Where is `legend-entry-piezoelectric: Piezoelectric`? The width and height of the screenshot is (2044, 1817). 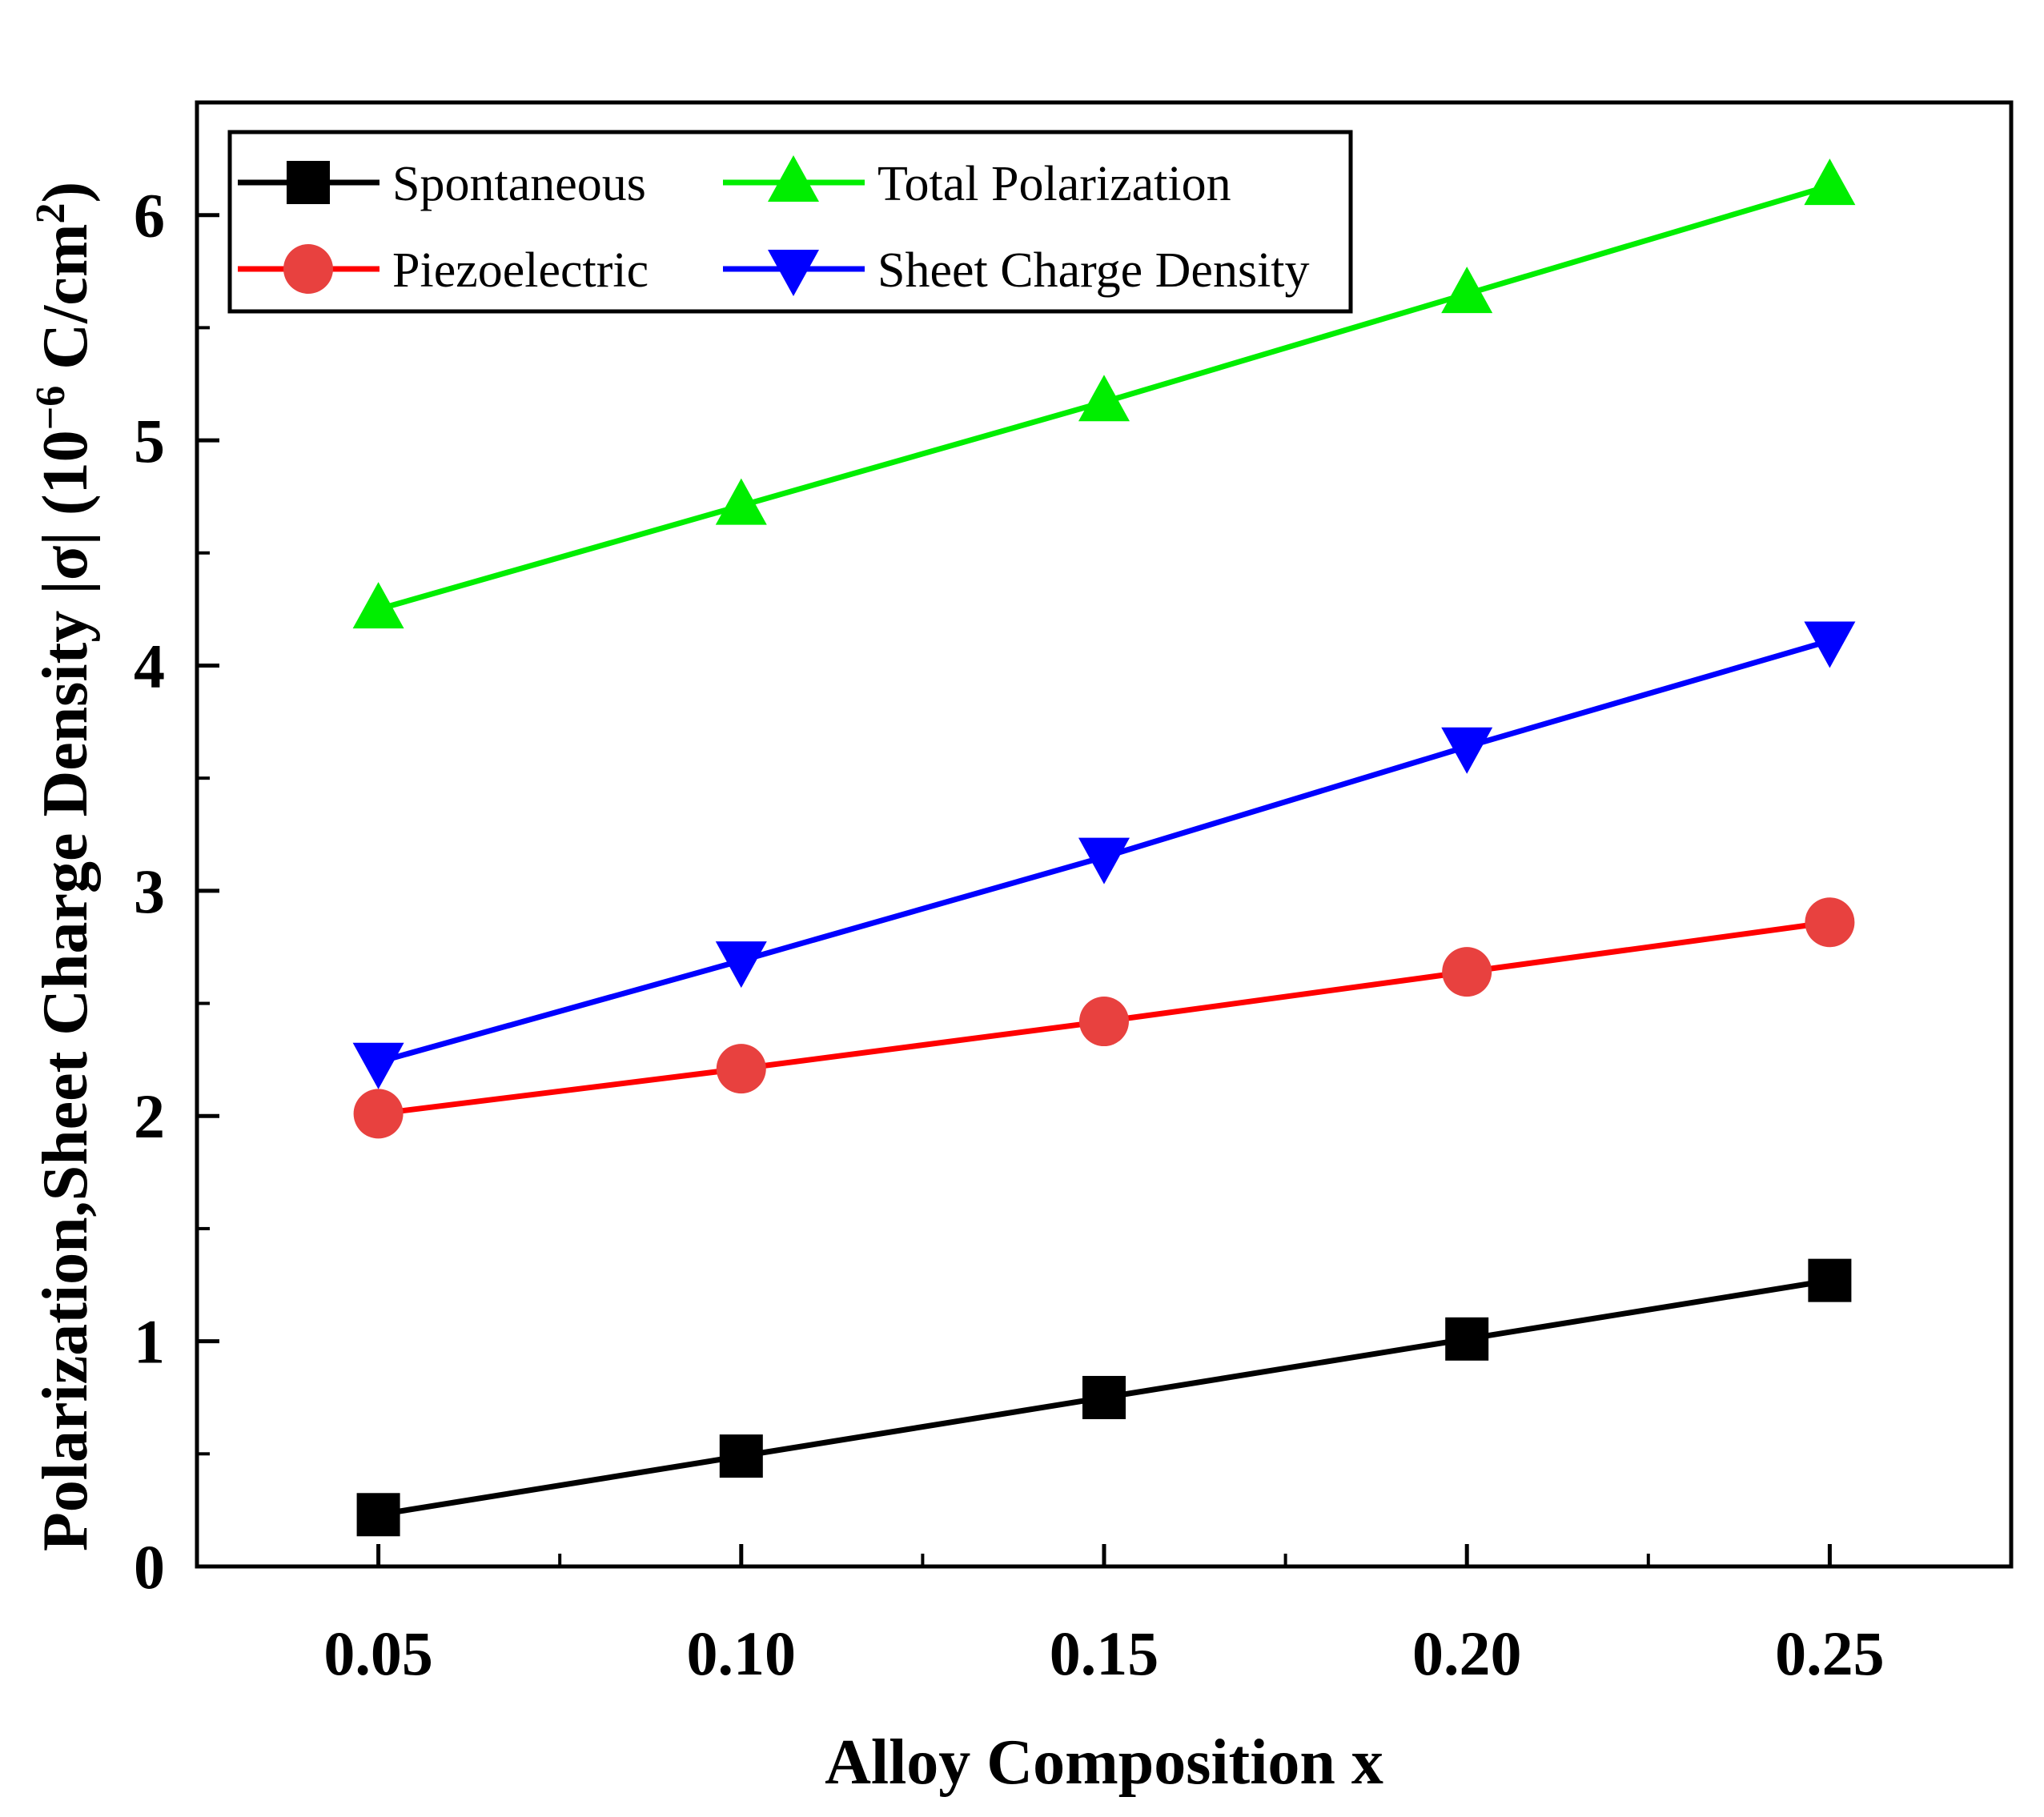
legend-entry-piezoelectric: Piezoelectric is located at coordinates (443, 270).